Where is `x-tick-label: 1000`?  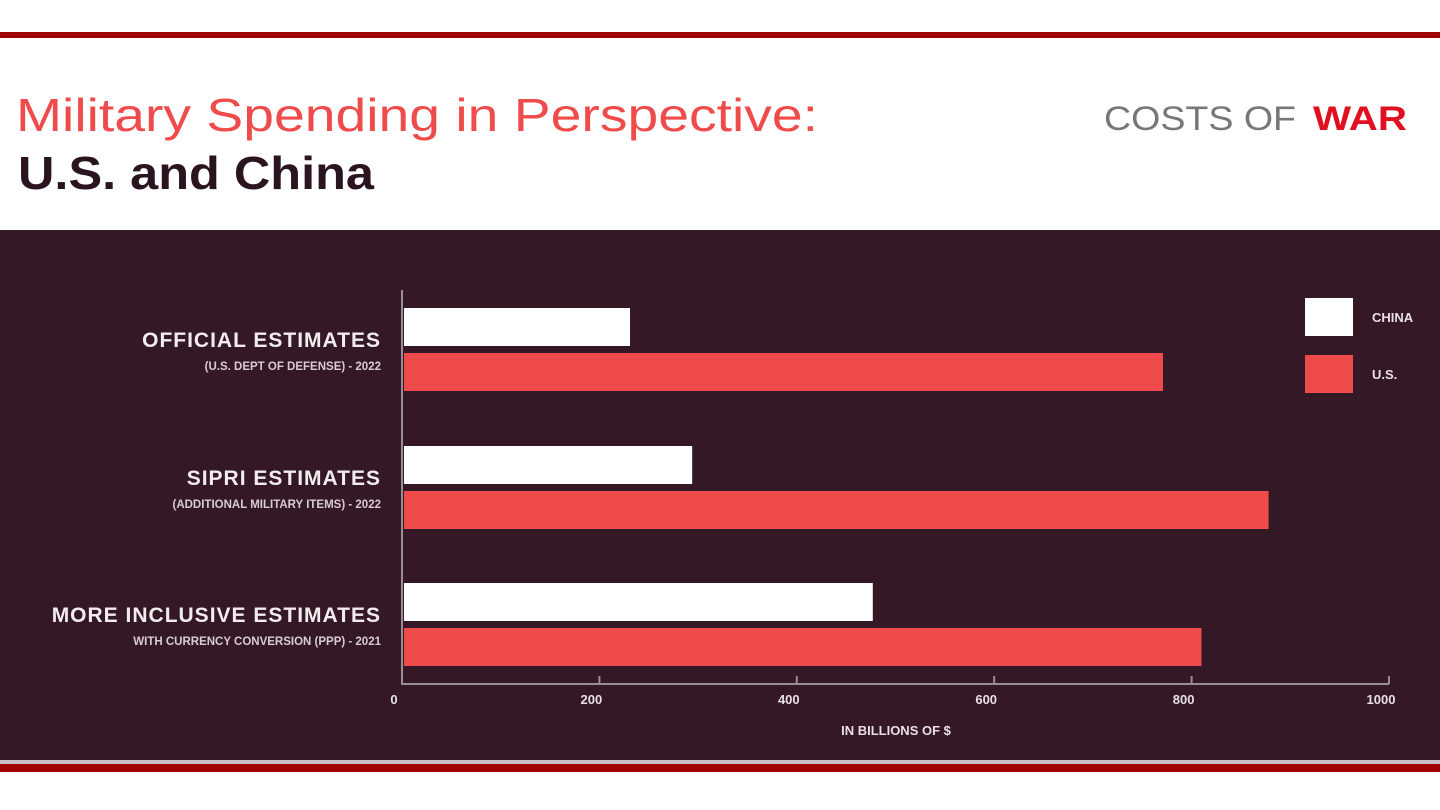 x-tick-label: 1000 is located at coordinates (1381, 699).